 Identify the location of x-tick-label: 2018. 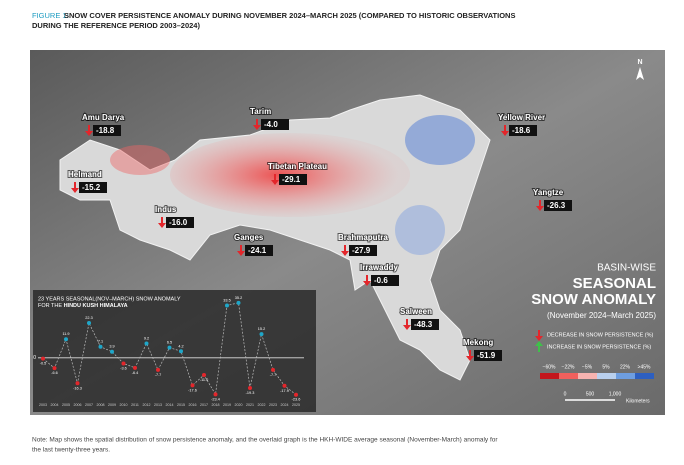
(216, 405).